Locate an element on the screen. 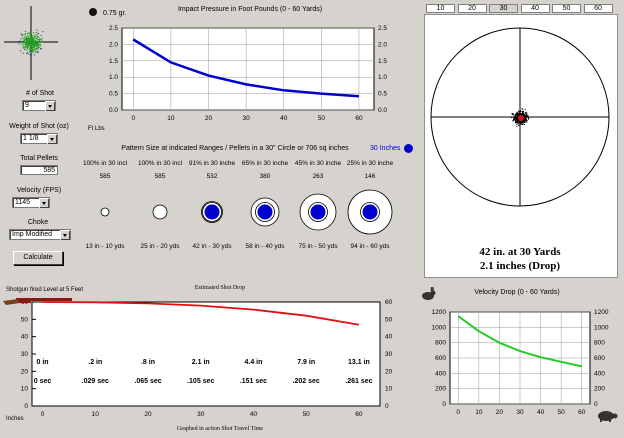  velocity-ytick-right: 0 is located at coordinates (596, 404).